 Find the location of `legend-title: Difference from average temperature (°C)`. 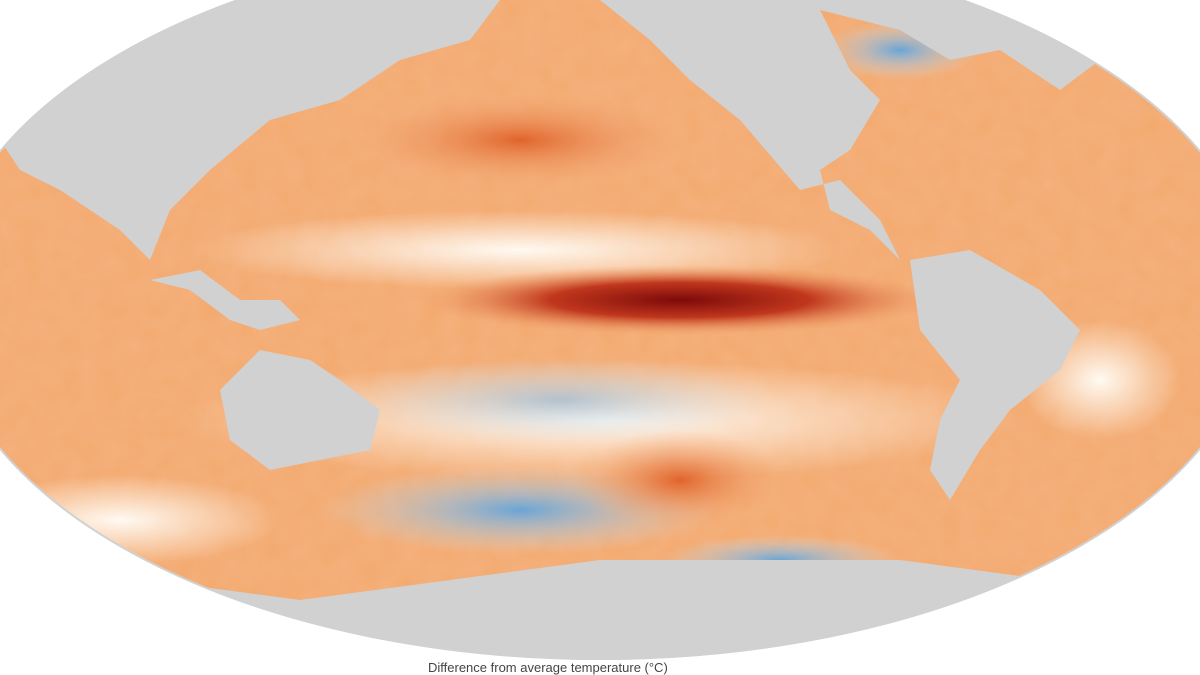

legend-title: Difference from average temperature (°C) is located at coordinates (548, 667).